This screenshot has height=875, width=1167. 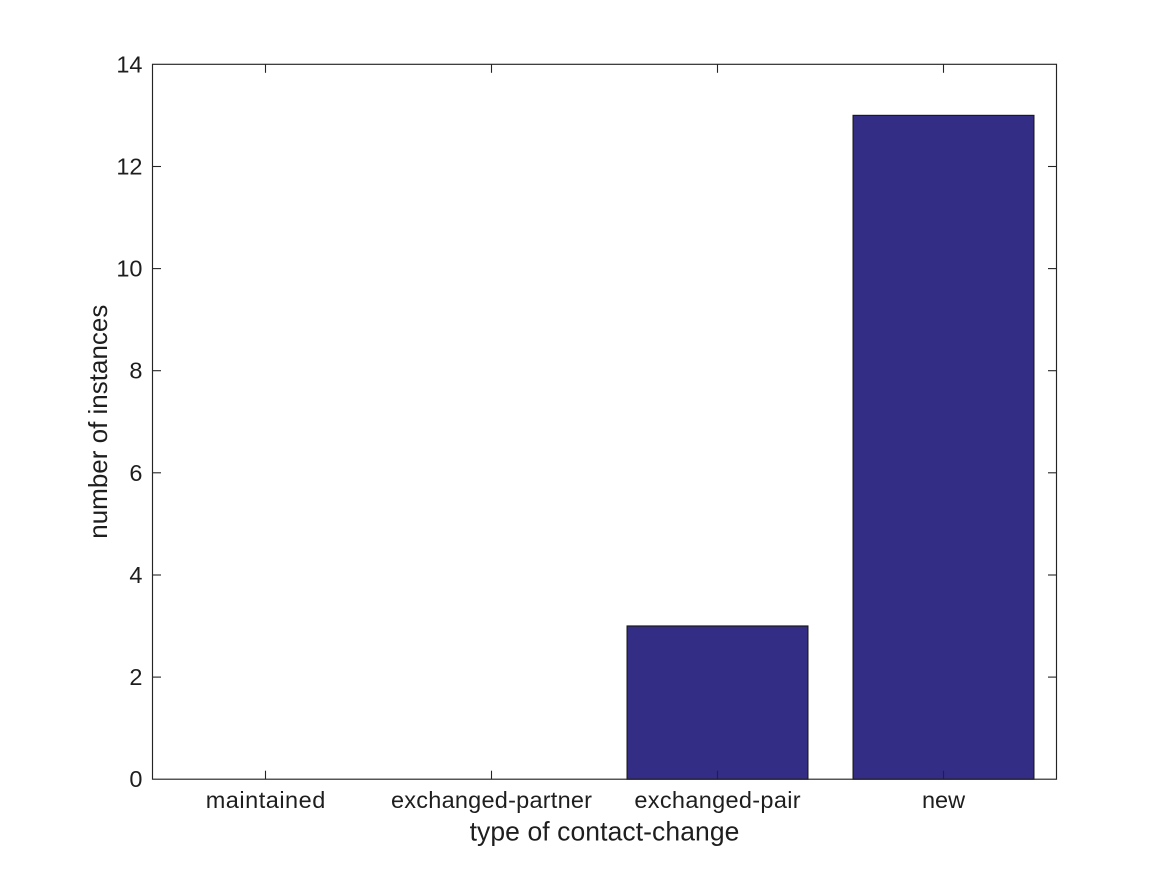 What do you see at coordinates (135, 575) in the screenshot?
I see `svg-text: 4` at bounding box center [135, 575].